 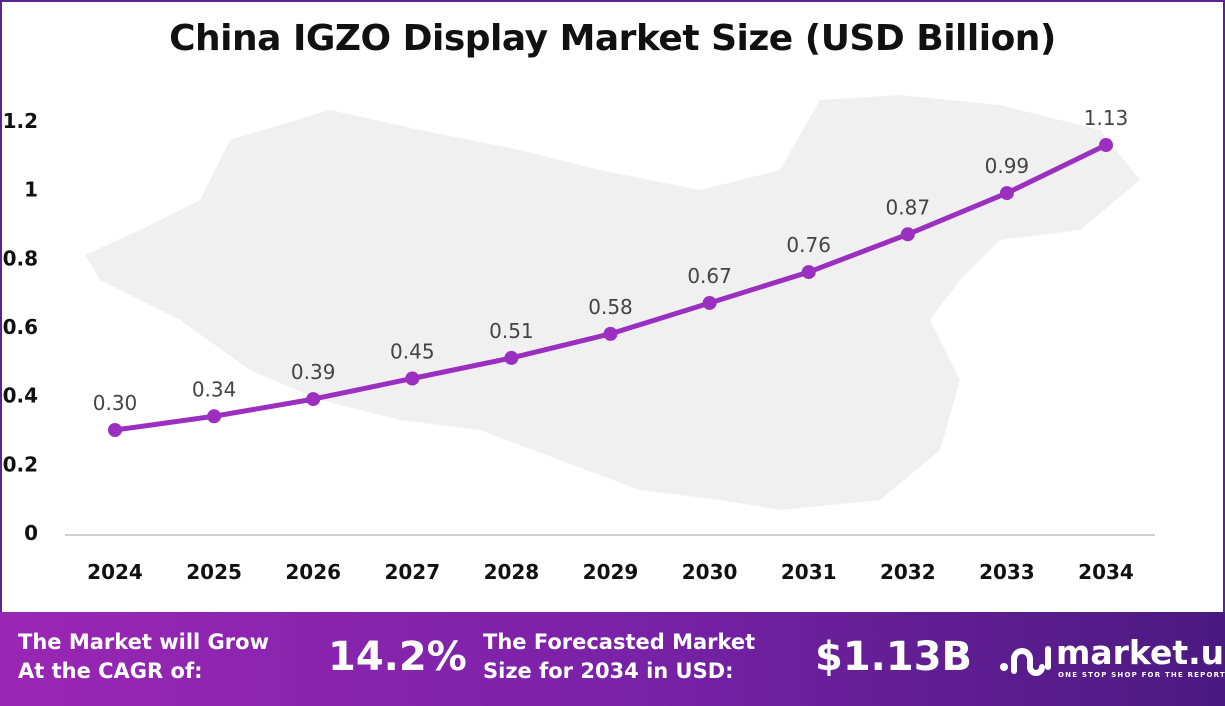 I want to click on y-tick-label: 0.6, so click(x=20, y=327).